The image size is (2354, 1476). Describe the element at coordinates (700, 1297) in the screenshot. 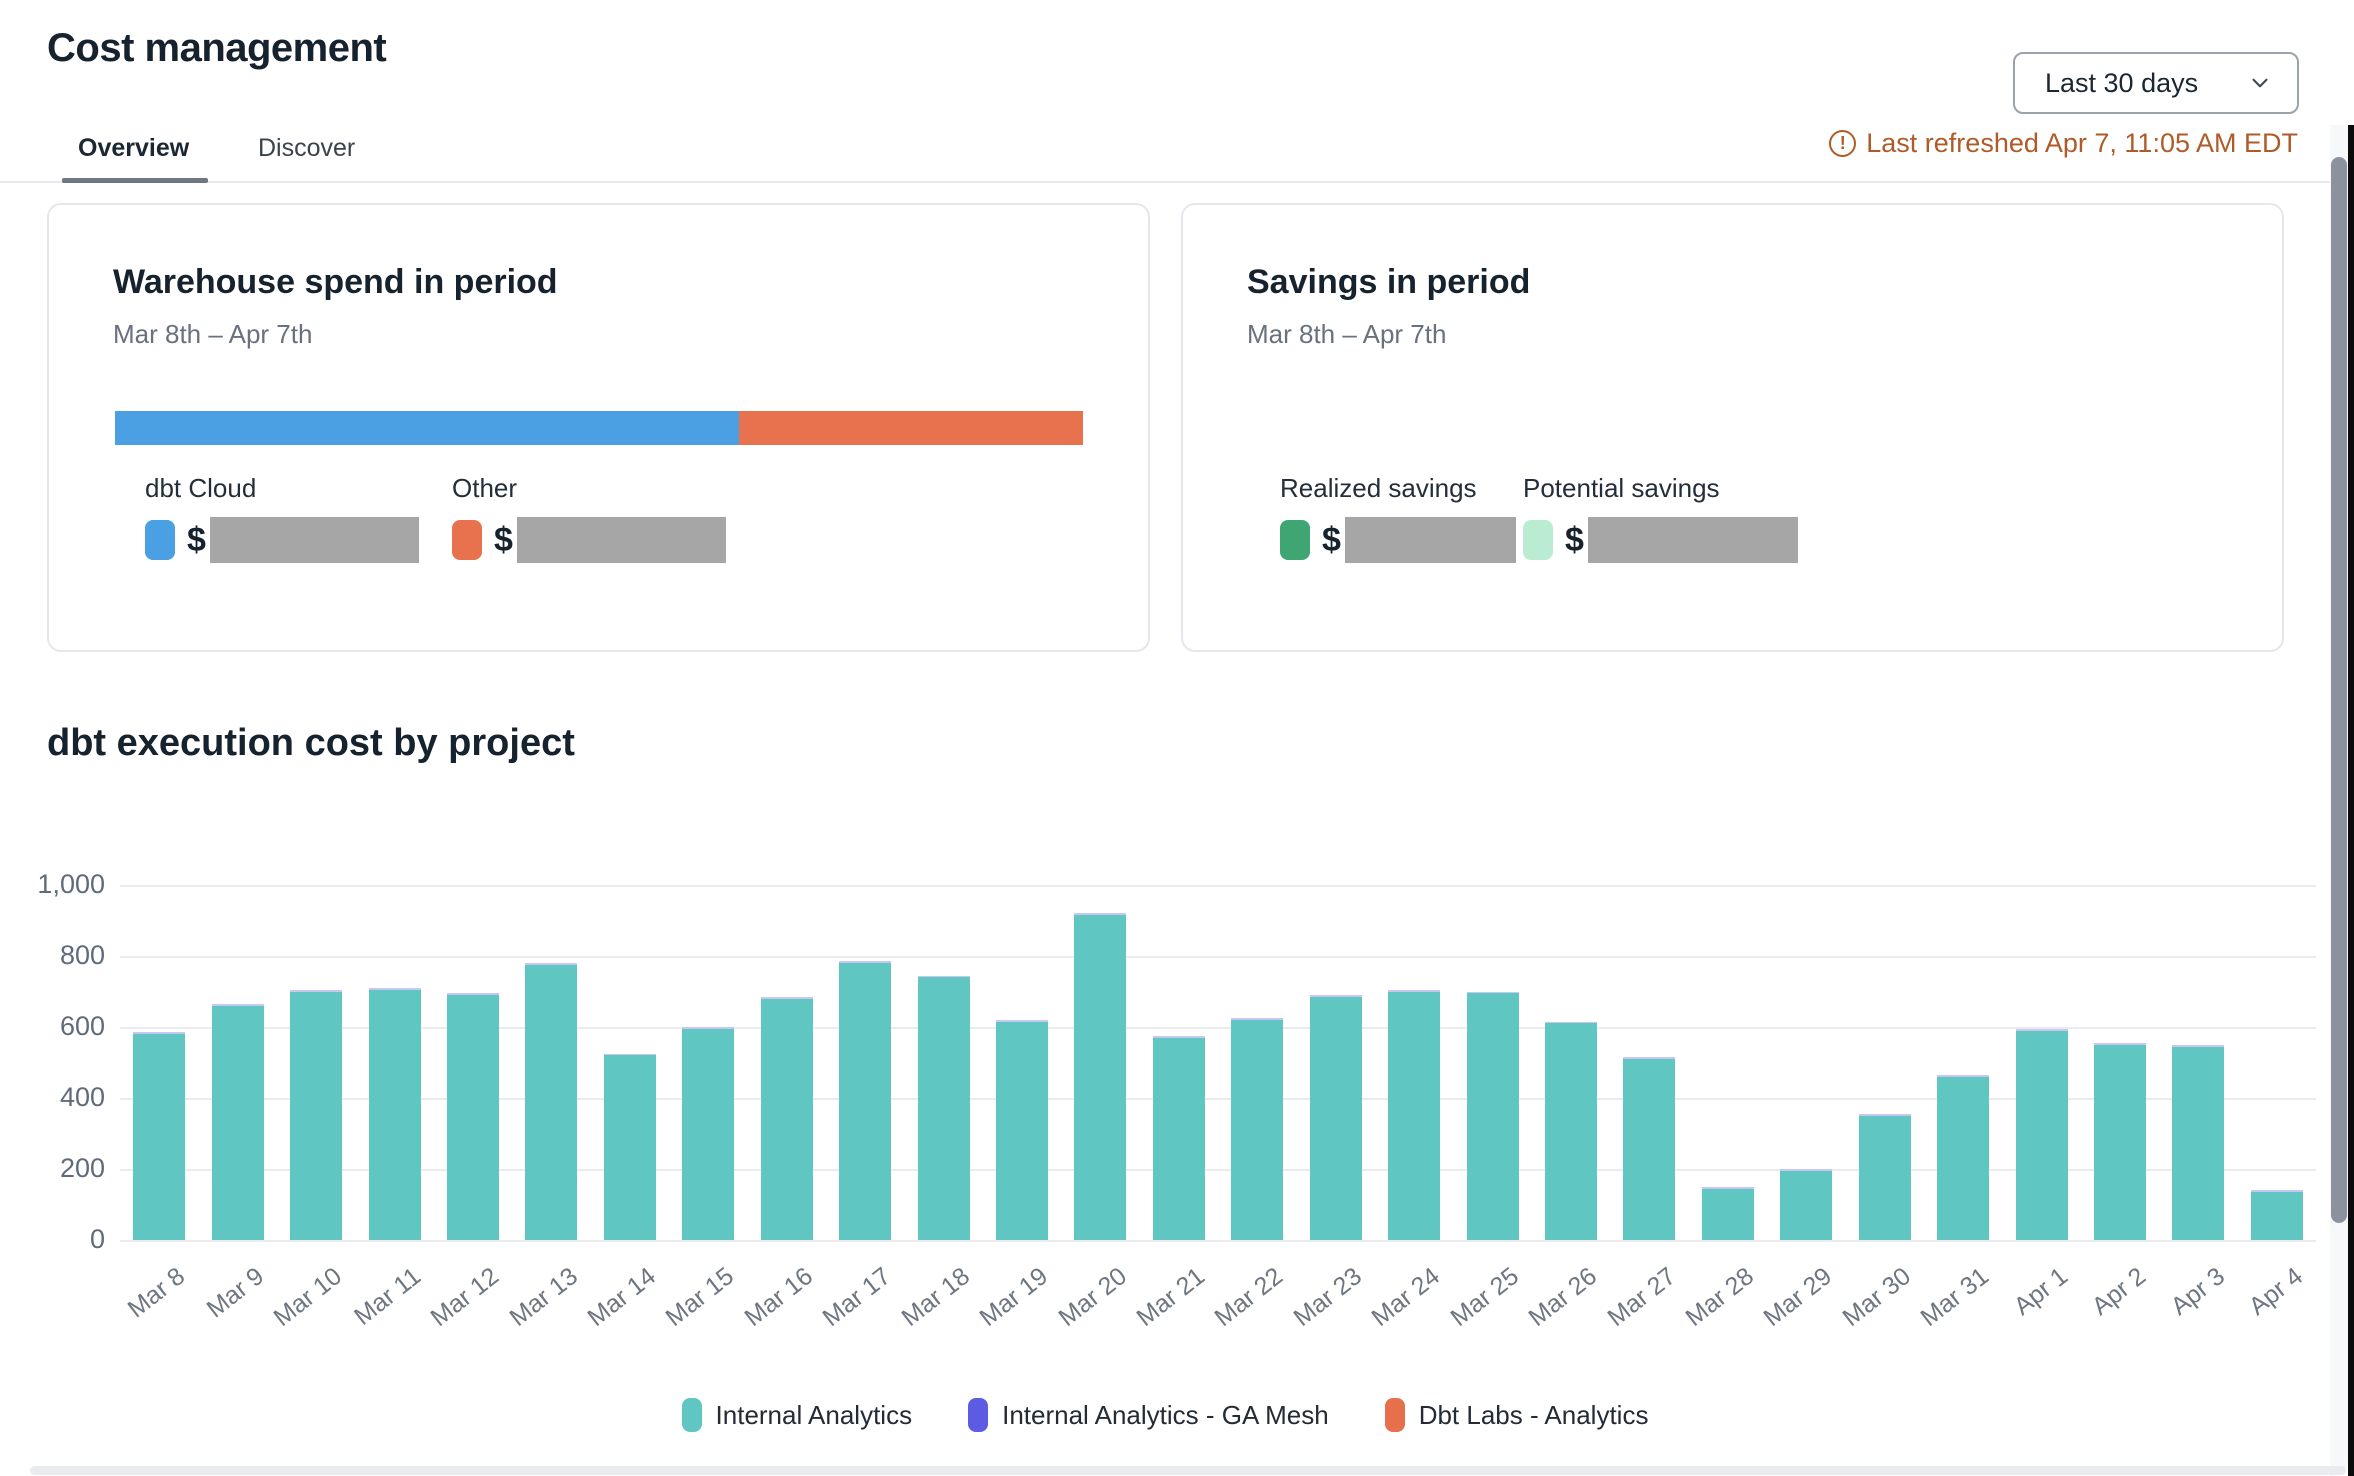

I see `x-tick-label: Mar 15` at that location.